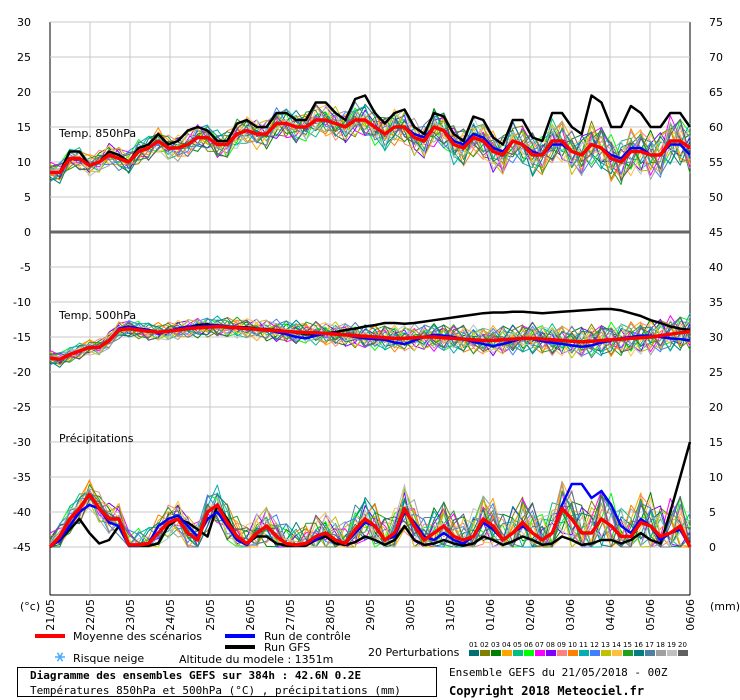  I want to click on mean-precip-line, so click(370, 520).